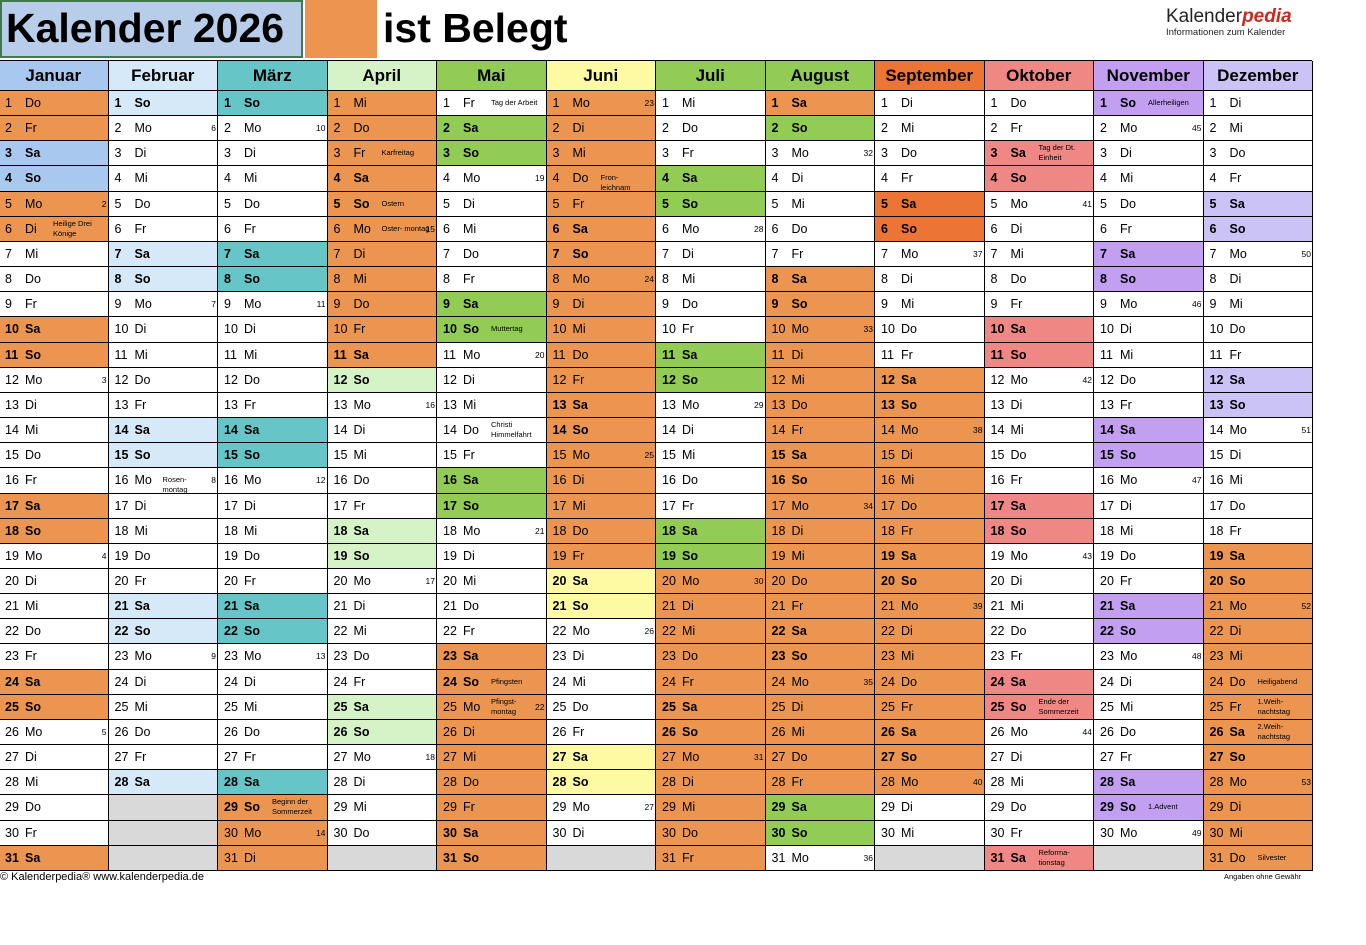 This screenshot has width=1366, height=945. Describe the element at coordinates (711, 204) in the screenshot. I see `day-cell: 5 So` at that location.